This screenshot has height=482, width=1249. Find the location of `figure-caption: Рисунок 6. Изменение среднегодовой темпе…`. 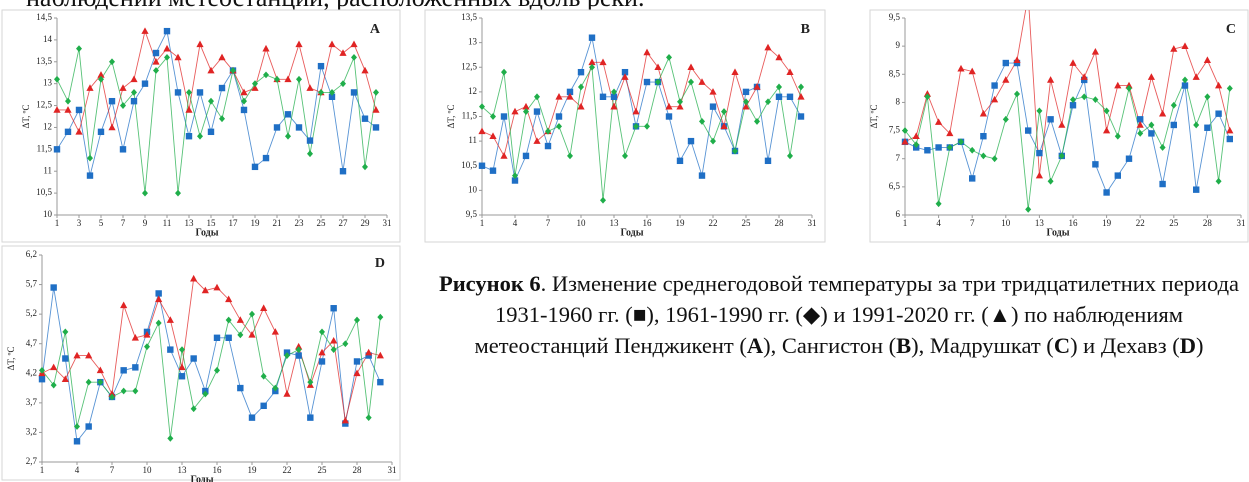

figure-caption: Рисунок 6. Изменение среднегодовой темпе… is located at coordinates (839, 314).